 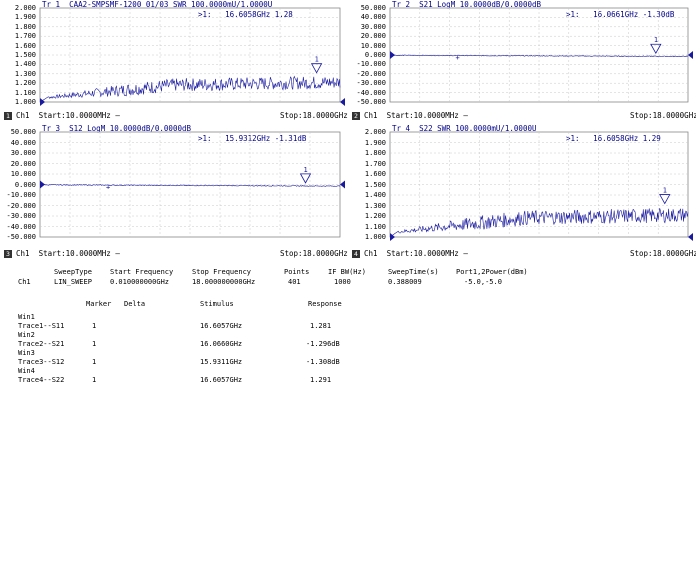 What do you see at coordinates (356, 254) in the screenshot?
I see `channel-number: 4` at bounding box center [356, 254].